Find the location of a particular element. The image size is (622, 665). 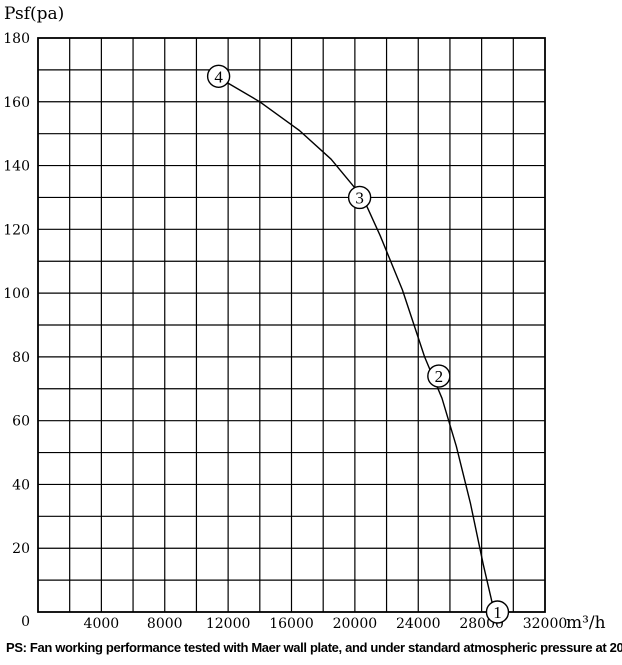

x-axis-title: m³/h is located at coordinates (586, 623).